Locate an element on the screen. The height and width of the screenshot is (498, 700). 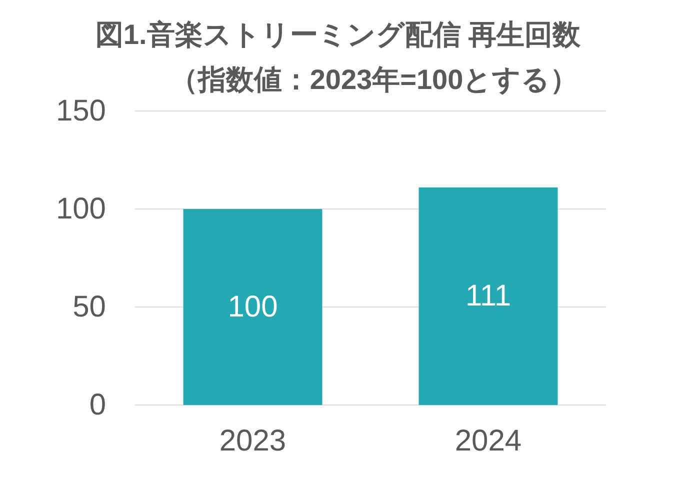
subtitle: （指数値：2023年=100とする） is located at coordinates (374, 79).